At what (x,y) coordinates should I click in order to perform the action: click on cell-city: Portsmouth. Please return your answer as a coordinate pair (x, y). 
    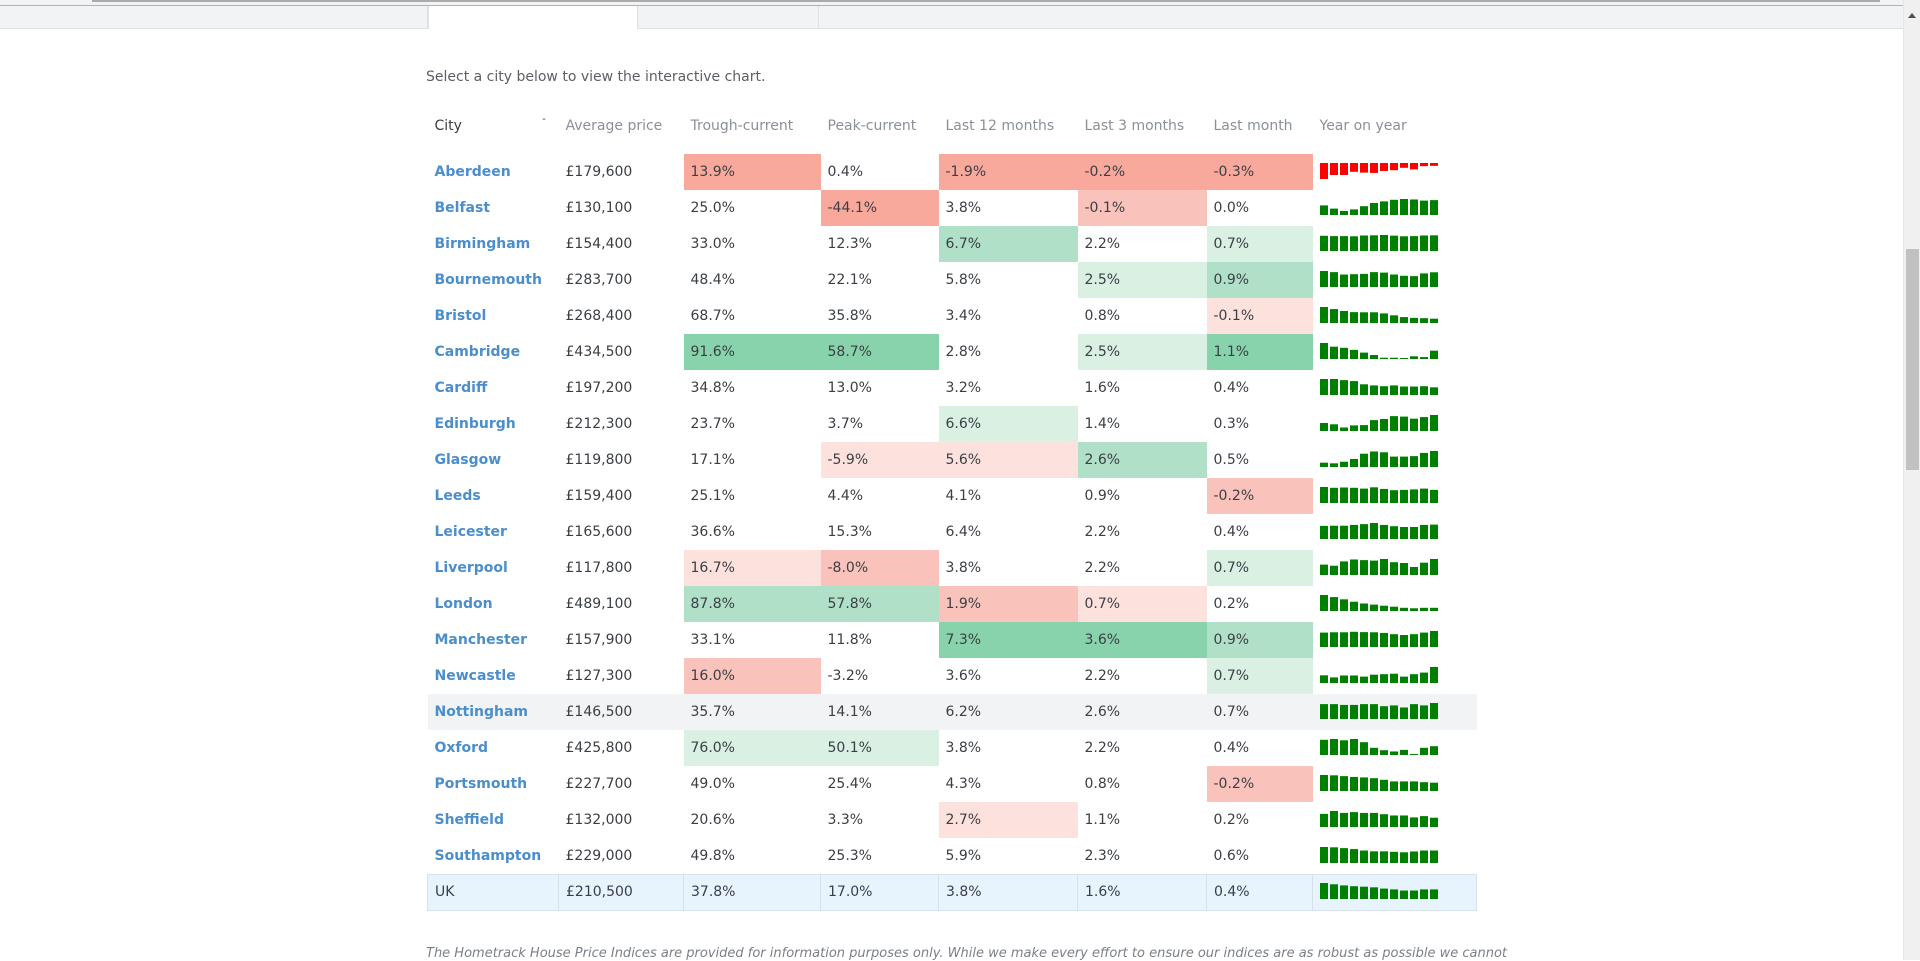
    Looking at the image, I should click on (493, 784).